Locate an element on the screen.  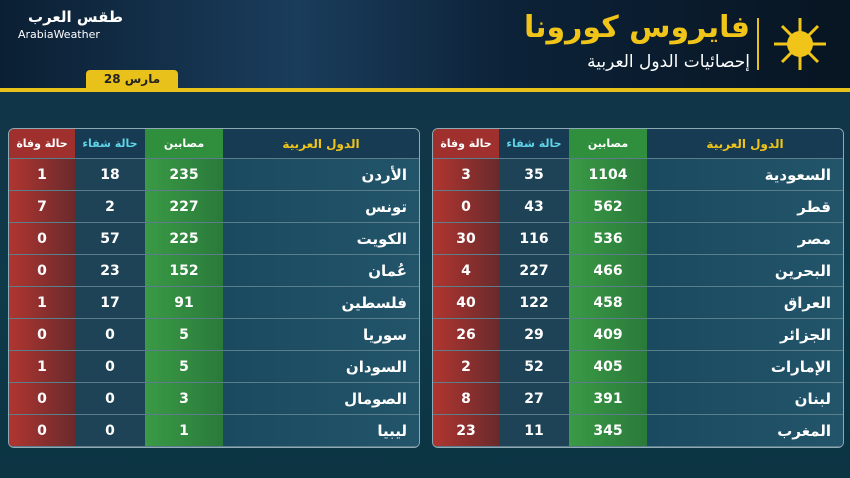
country-cell: عُمان is located at coordinates (321, 271).